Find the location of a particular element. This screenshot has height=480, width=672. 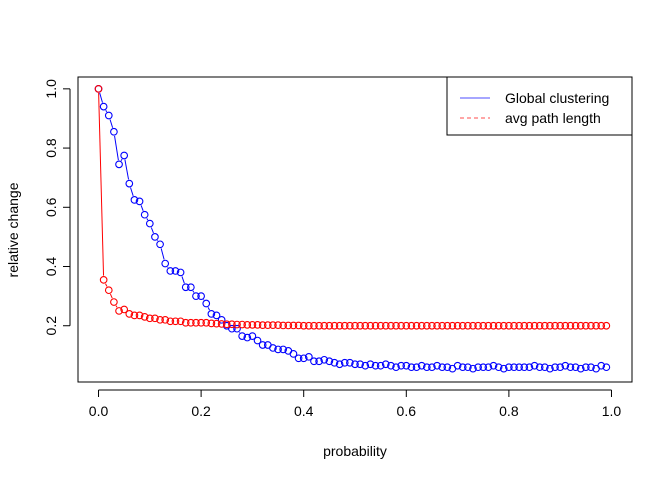

legend-label: avg path length is located at coordinates (553, 118).